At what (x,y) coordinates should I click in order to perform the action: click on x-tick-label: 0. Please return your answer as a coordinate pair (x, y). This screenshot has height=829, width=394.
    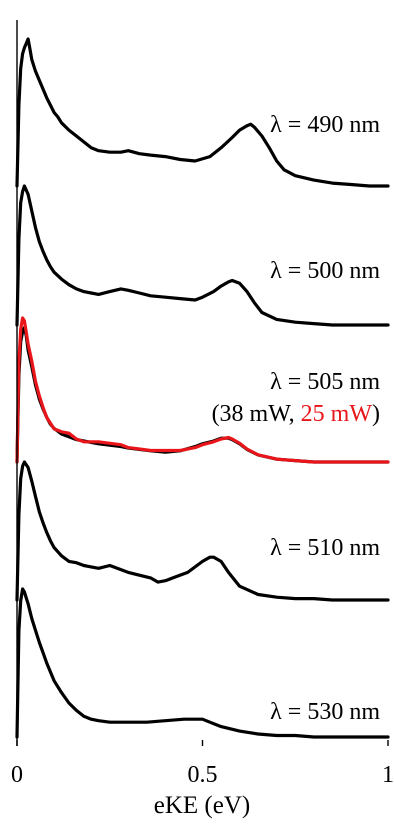
    Looking at the image, I should click on (17, 775).